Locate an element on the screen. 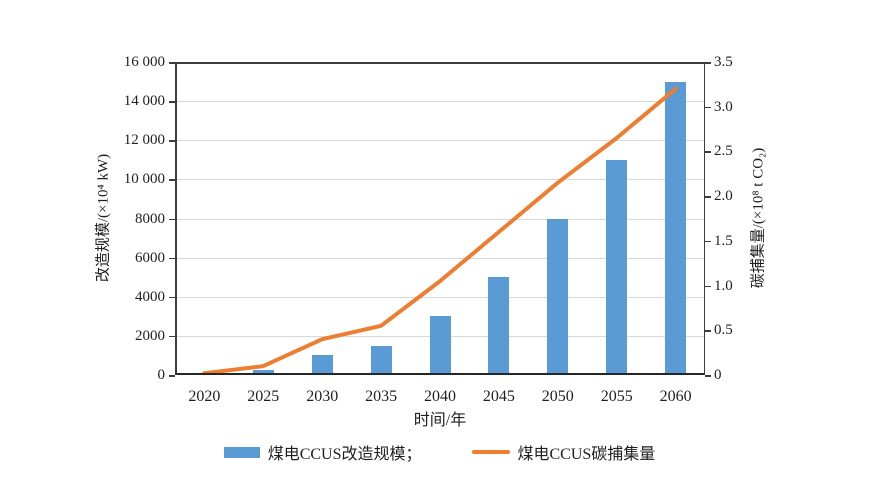 The image size is (879, 501). line-series-swatch is located at coordinates (490, 452).